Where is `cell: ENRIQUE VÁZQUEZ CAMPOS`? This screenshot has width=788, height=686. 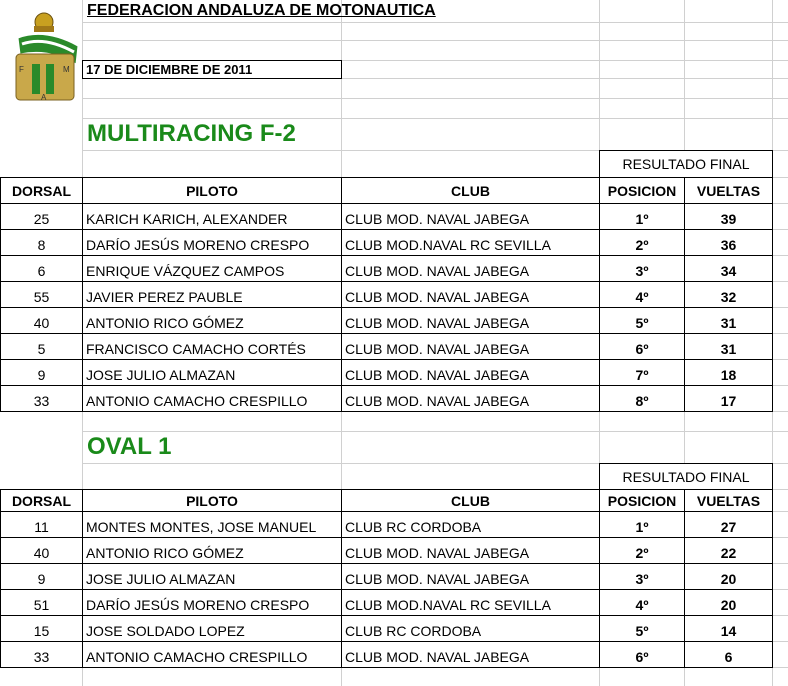
cell: ENRIQUE VÁZQUEZ CAMPOS is located at coordinates (212, 268).